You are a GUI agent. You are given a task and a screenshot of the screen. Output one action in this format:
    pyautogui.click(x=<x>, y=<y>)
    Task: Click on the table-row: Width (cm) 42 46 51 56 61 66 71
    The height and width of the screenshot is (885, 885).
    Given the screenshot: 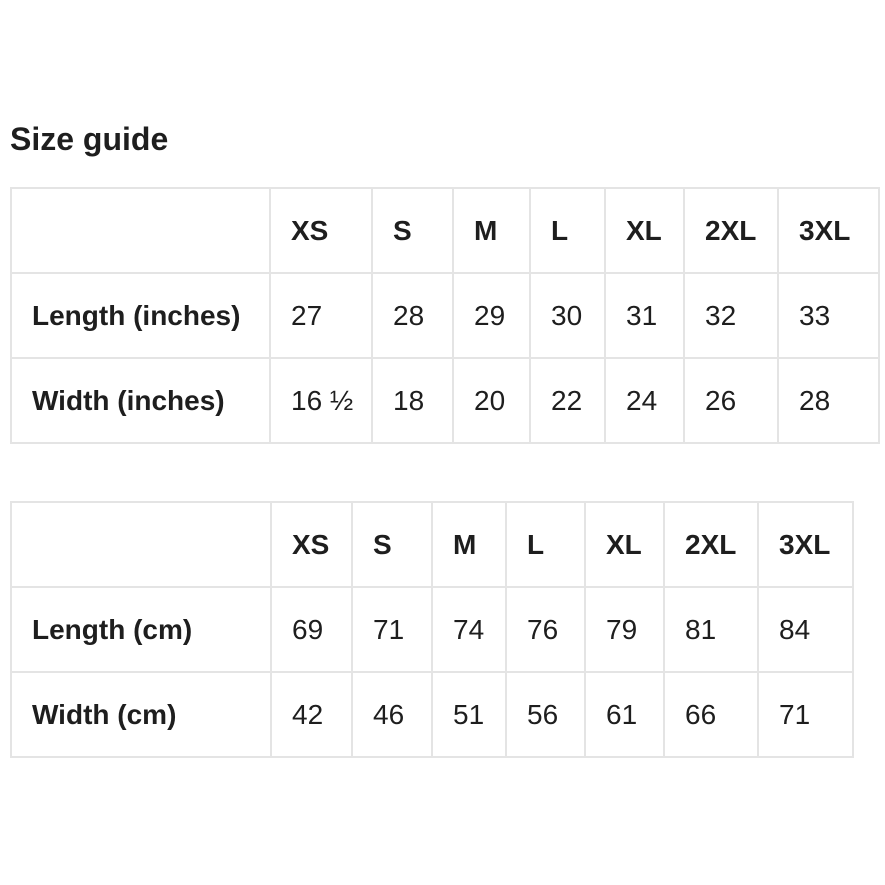 What is the action you would take?
    pyautogui.click(x=432, y=715)
    